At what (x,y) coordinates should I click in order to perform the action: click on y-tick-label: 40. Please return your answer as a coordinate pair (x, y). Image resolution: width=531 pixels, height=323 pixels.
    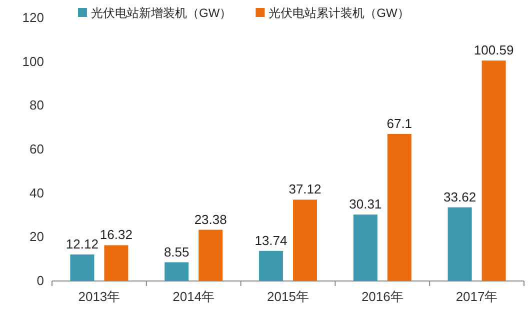
    Looking at the image, I should click on (37, 192).